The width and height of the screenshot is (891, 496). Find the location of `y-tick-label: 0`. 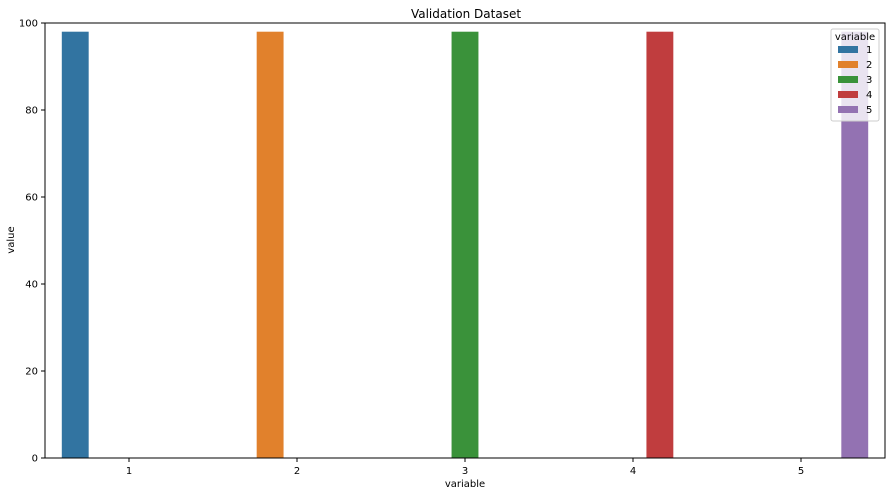

y-tick-label: 0 is located at coordinates (35, 459).